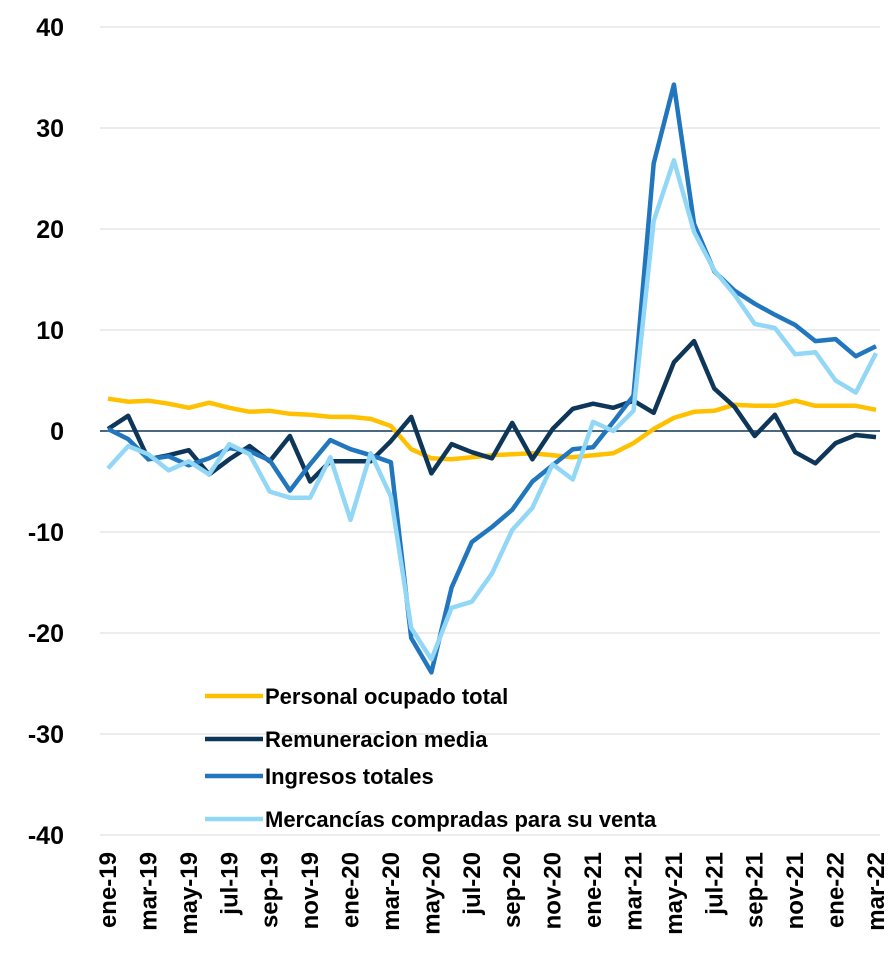 The width and height of the screenshot is (891, 976). What do you see at coordinates (108, 890) in the screenshot?
I see `x-tick-label: ene-19` at bounding box center [108, 890].